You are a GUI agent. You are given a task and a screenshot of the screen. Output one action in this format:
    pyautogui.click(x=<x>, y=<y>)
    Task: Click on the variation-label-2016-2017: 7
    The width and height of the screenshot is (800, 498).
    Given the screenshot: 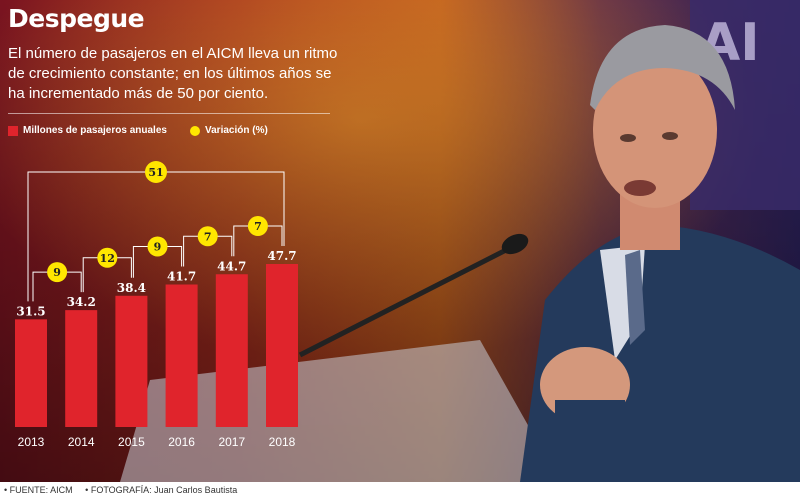 What is the action you would take?
    pyautogui.click(x=208, y=236)
    